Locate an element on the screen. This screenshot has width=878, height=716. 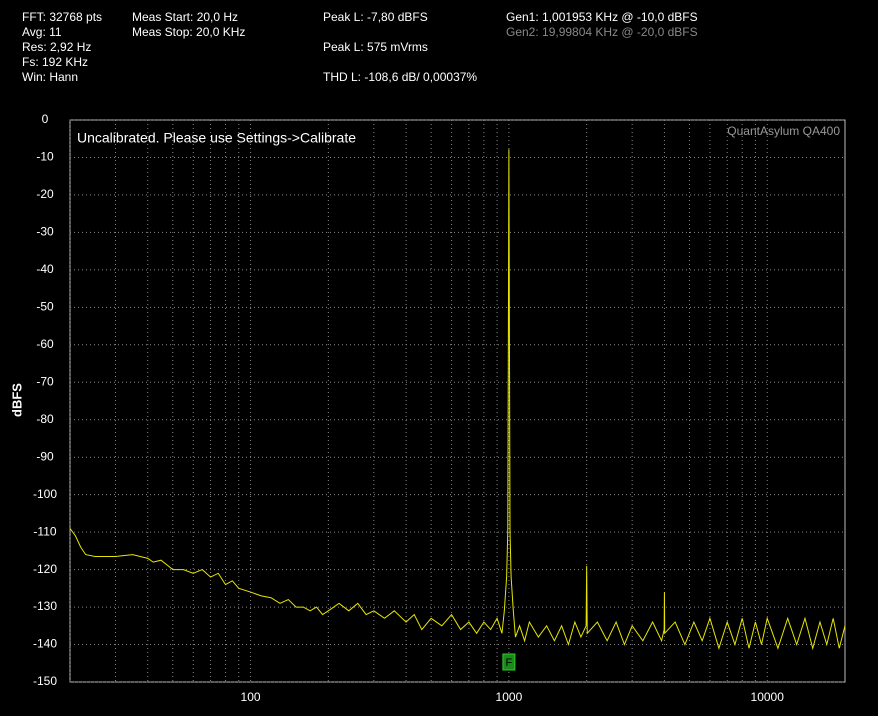
y-tick-label: -120 is located at coordinates (45, 569).